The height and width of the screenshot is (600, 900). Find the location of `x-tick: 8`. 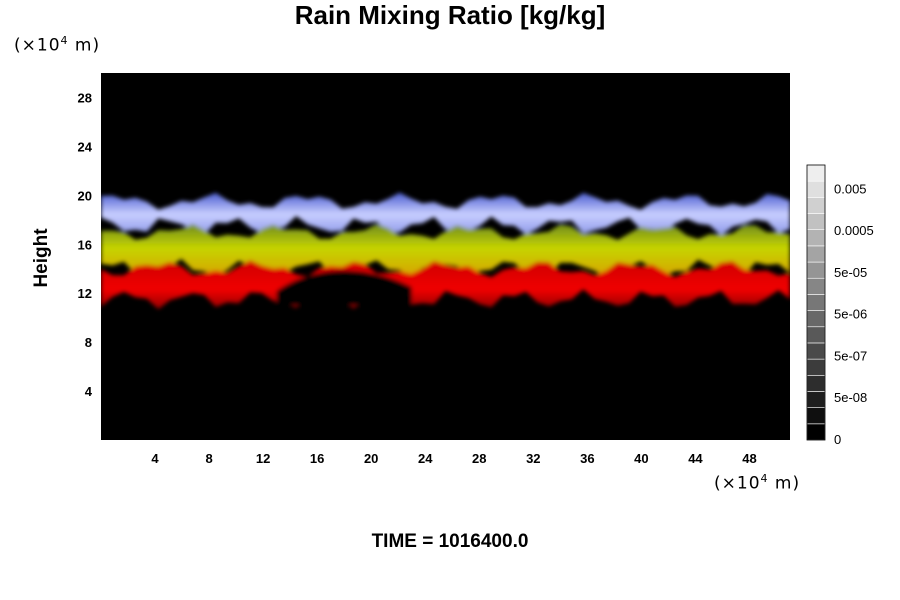

x-tick: 8 is located at coordinates (208, 458).